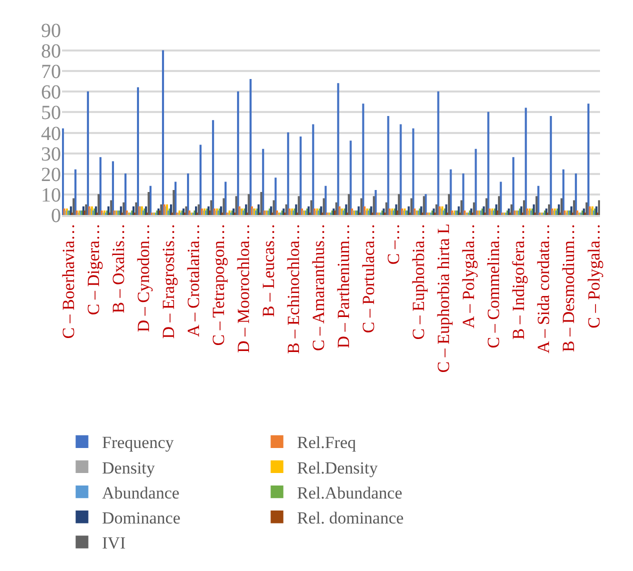 The image size is (633, 571). Describe the element at coordinates (350, 518) in the screenshot. I see `legend-label: Rel. dominance` at that location.